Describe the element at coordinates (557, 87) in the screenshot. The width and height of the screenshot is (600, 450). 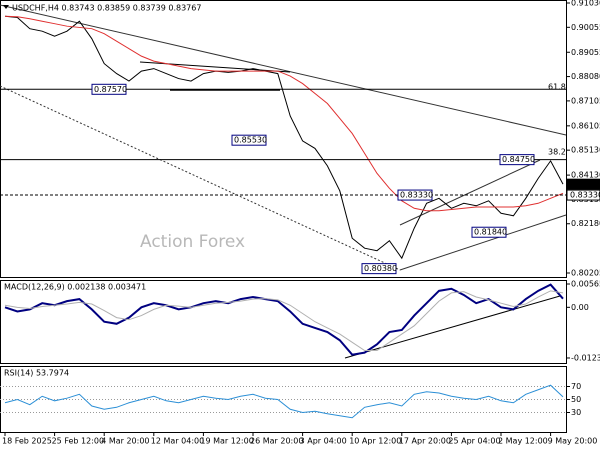
I see `fib-label: 61.8` at that location.